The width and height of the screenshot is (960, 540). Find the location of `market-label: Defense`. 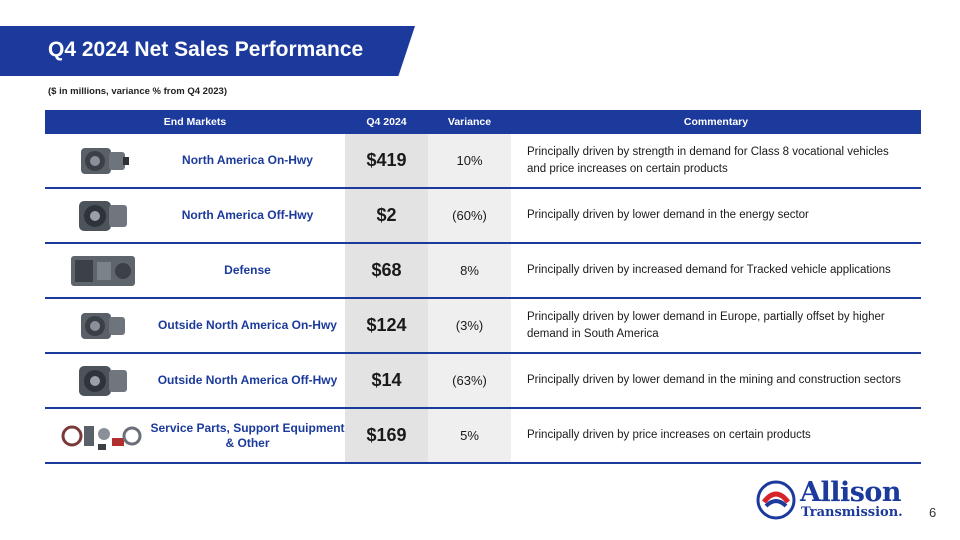

market-label: Defense is located at coordinates (247, 270).